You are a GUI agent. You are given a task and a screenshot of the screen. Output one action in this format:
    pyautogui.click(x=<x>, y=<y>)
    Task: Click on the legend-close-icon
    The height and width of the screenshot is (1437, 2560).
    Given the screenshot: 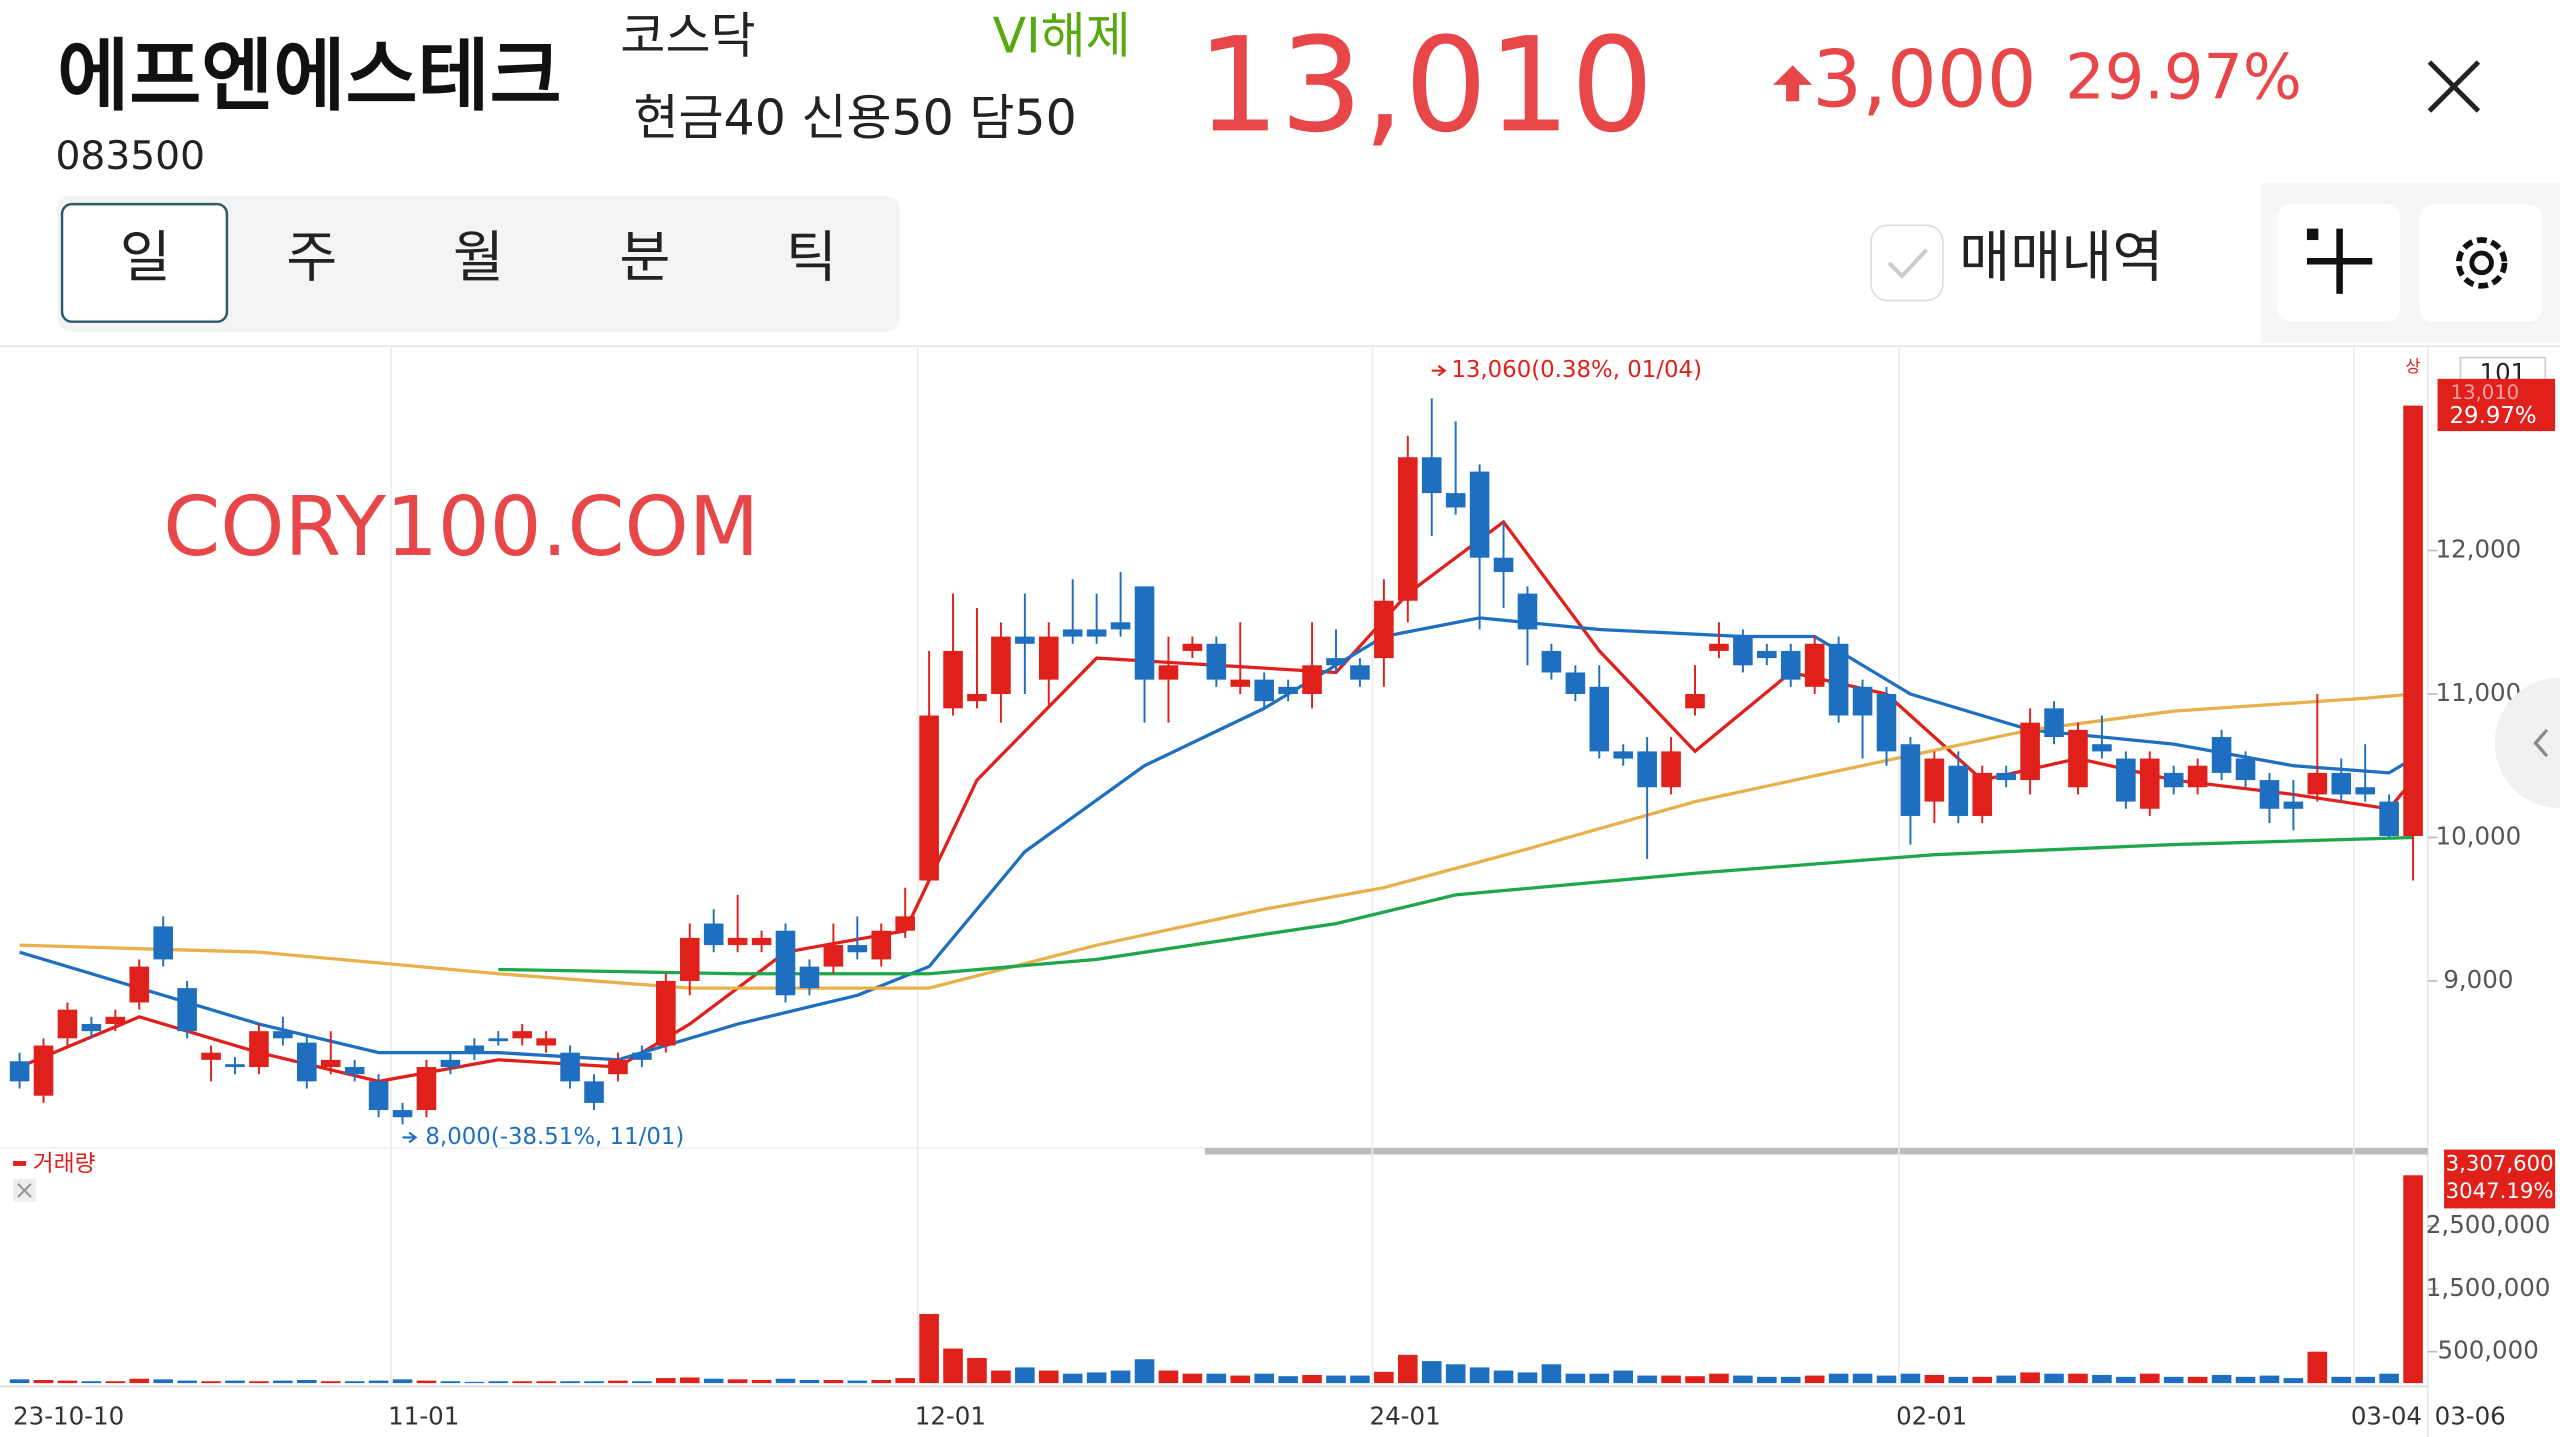 What is the action you would take?
    pyautogui.click(x=24, y=1190)
    